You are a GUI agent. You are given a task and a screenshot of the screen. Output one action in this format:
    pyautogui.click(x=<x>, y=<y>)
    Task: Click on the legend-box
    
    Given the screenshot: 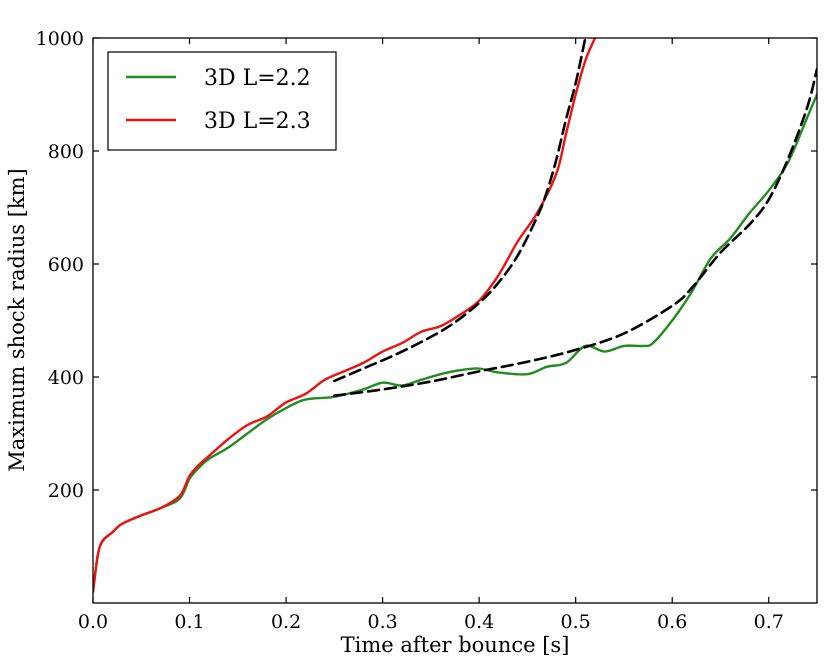 What is the action you would take?
    pyautogui.click(x=222, y=101)
    